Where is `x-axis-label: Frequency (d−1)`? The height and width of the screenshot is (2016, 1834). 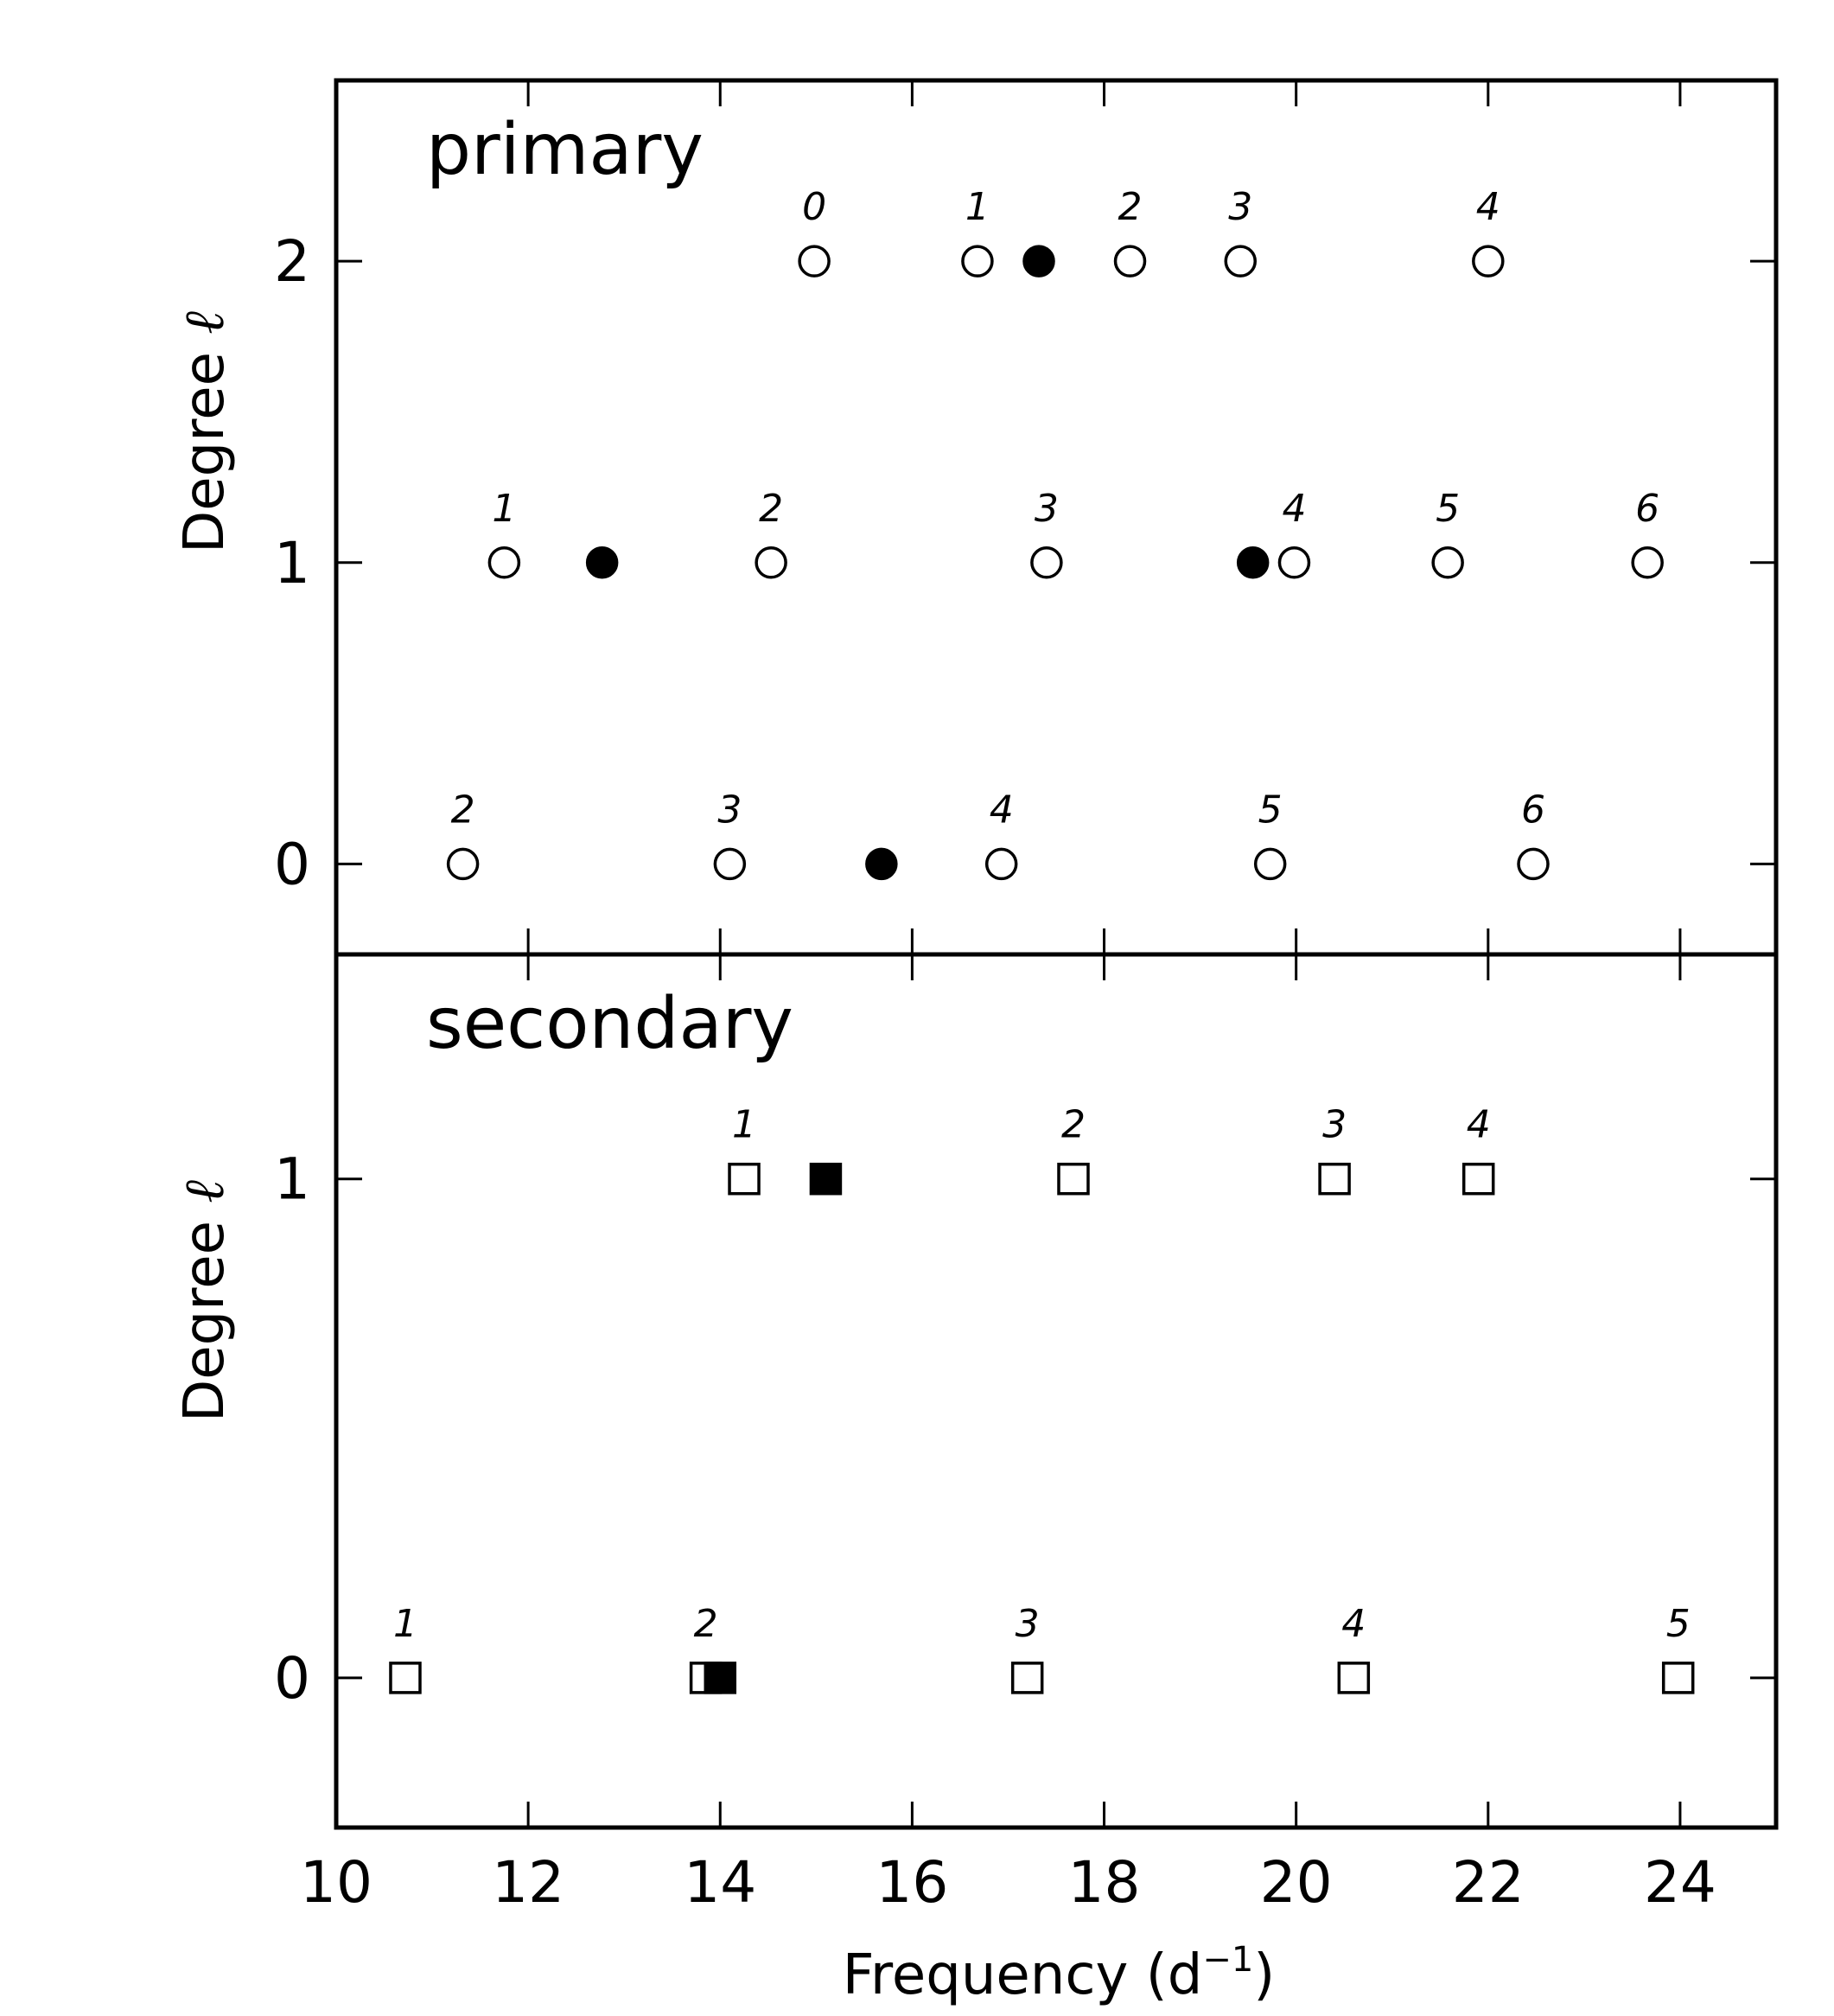 x-axis-label: Frequency (d−1) is located at coordinates (1059, 1973).